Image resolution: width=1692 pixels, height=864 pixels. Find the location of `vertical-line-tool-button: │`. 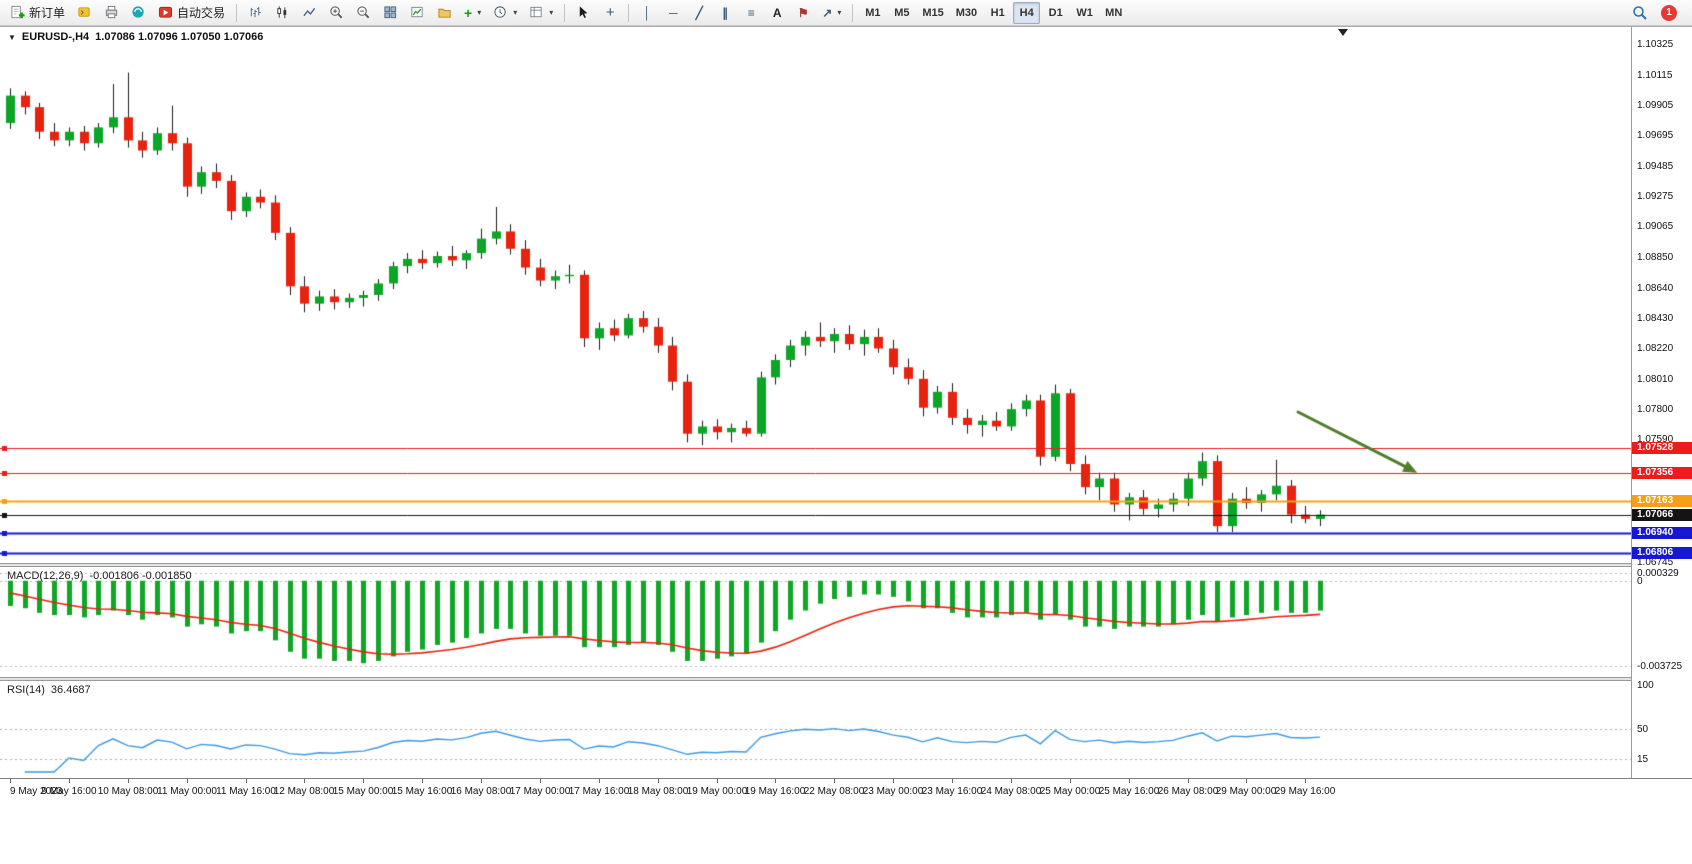

vertical-line-tool-button: │ is located at coordinates (647, 13).